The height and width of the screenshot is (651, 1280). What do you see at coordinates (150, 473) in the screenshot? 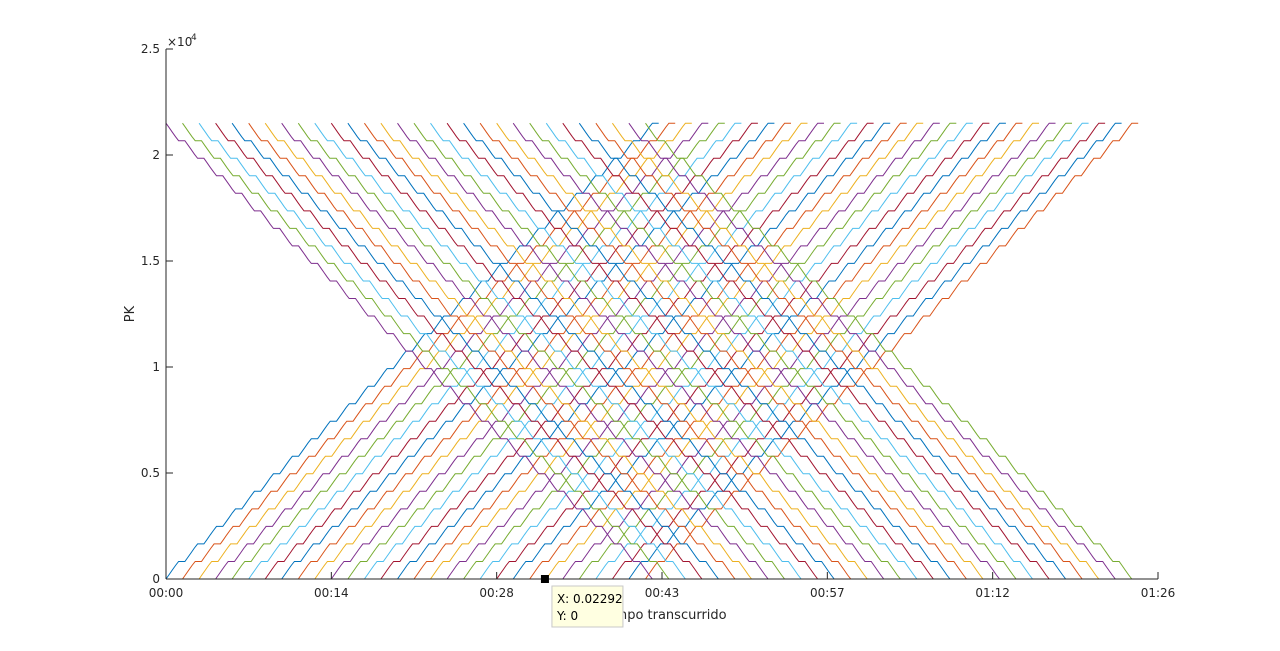
I see `y-tick-label: 0.5` at bounding box center [150, 473].